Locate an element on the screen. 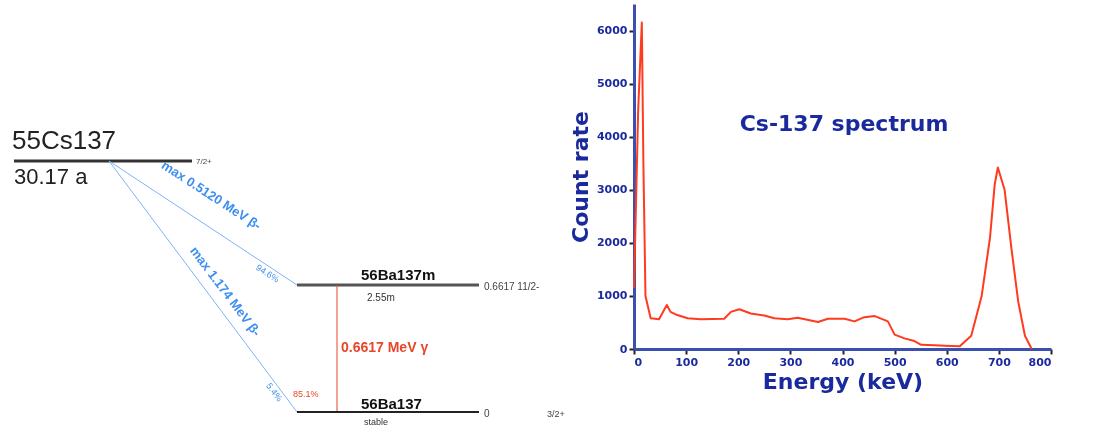 The width and height of the screenshot is (1113, 426). x-tick-label: 400 is located at coordinates (843, 362).